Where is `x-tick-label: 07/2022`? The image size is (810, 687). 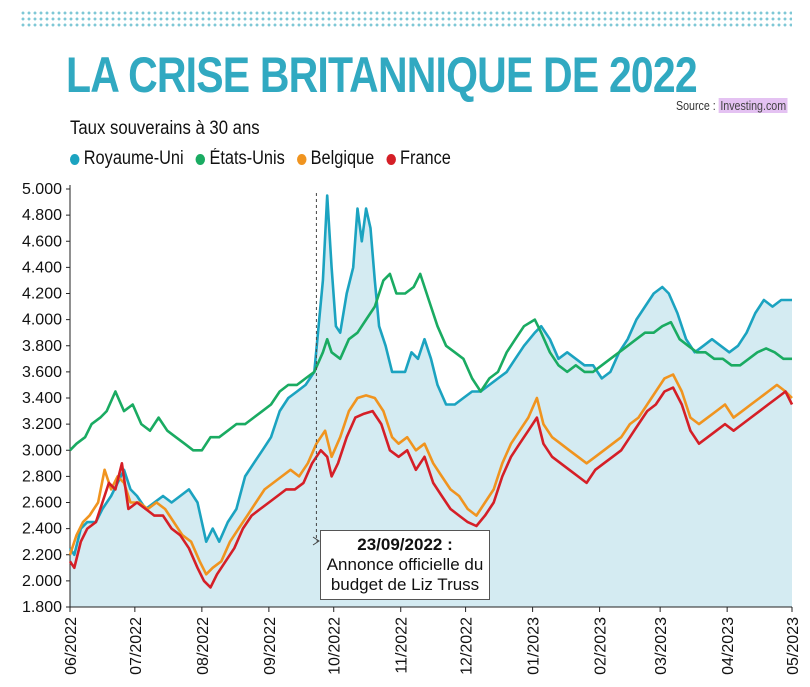
x-tick-label: 07/2022 is located at coordinates (136, 646).